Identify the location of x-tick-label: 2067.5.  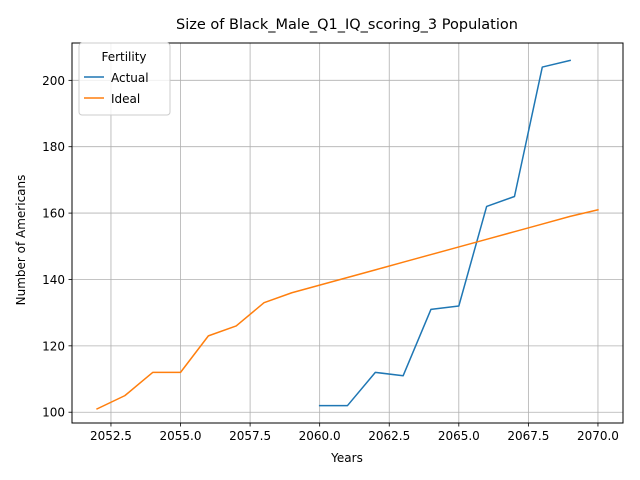
(528, 436).